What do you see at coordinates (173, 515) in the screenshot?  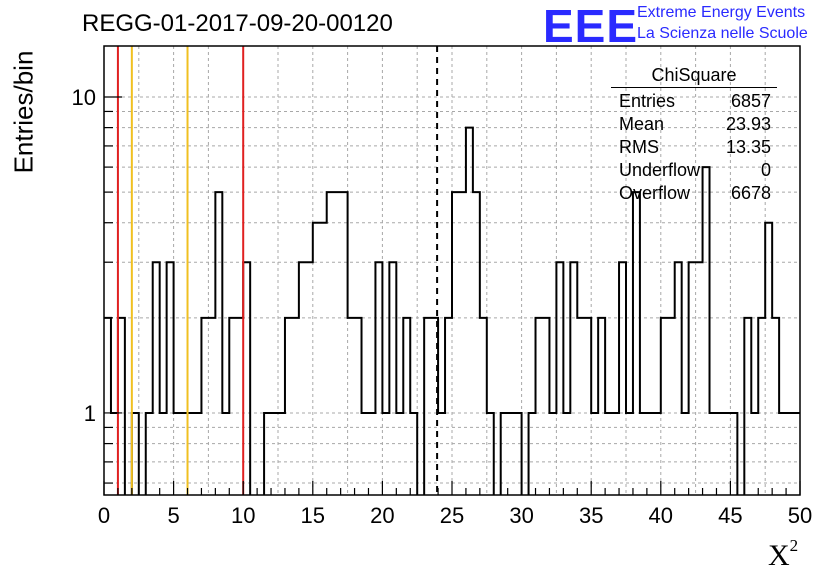 I see `x-tick-label: 5` at bounding box center [173, 515].